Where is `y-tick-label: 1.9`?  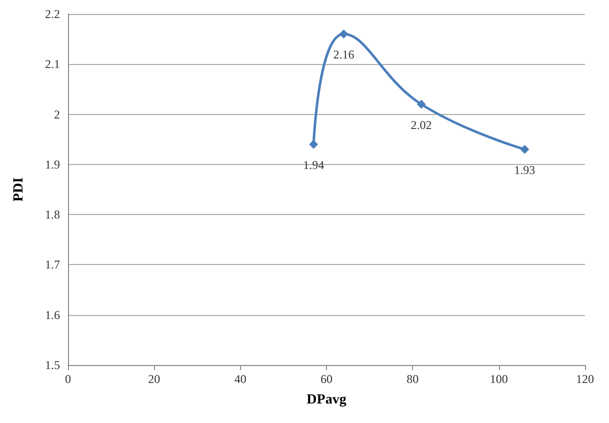
y-tick-label: 1.9 is located at coordinates (52, 164).